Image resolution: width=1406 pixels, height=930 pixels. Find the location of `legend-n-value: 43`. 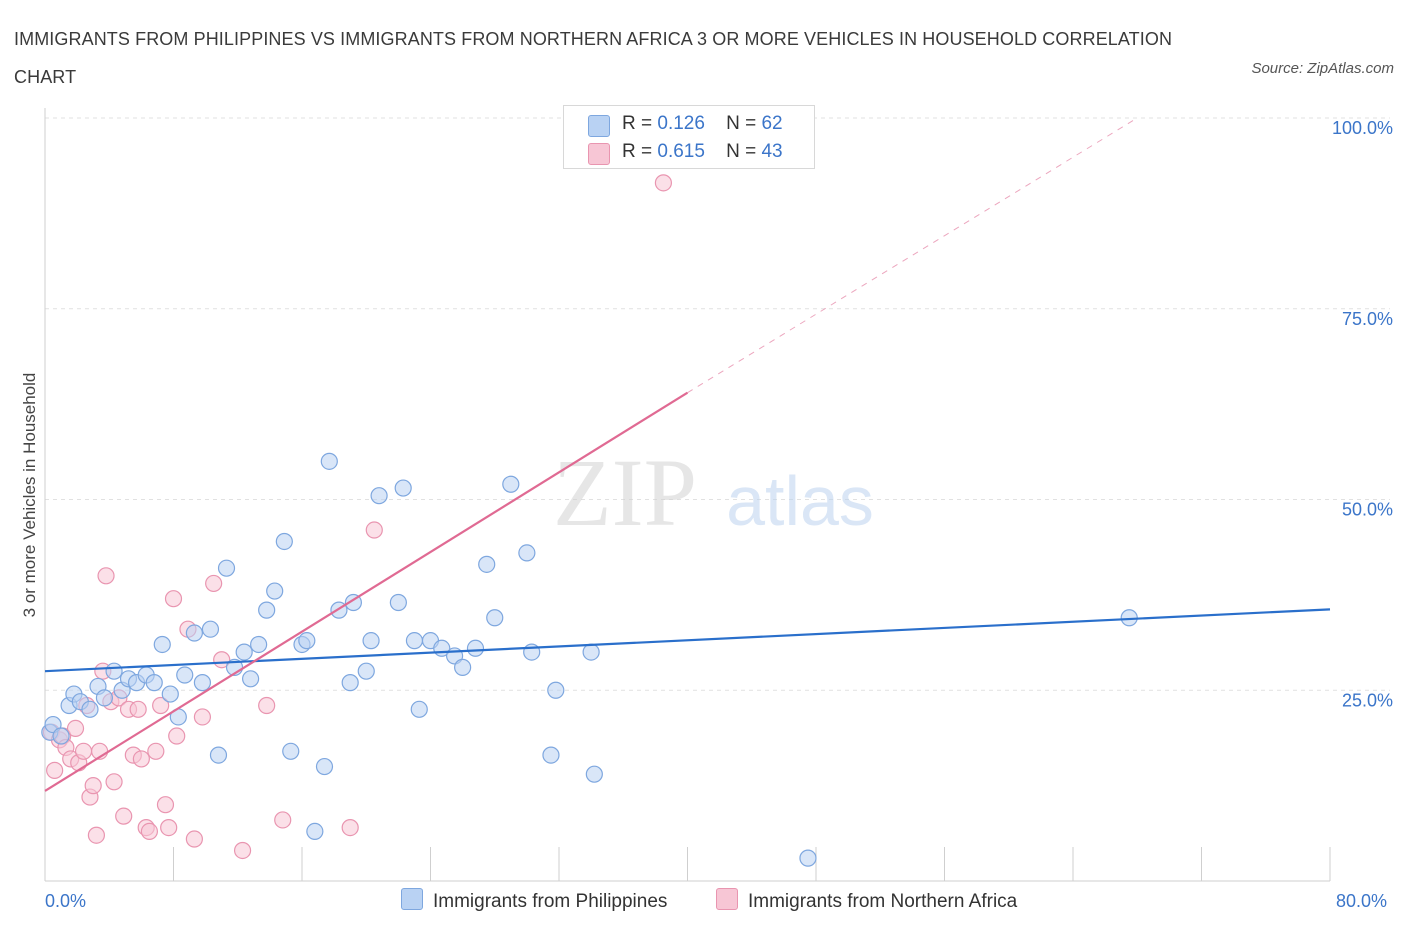

legend-n-value: 43 is located at coordinates (772, 151).